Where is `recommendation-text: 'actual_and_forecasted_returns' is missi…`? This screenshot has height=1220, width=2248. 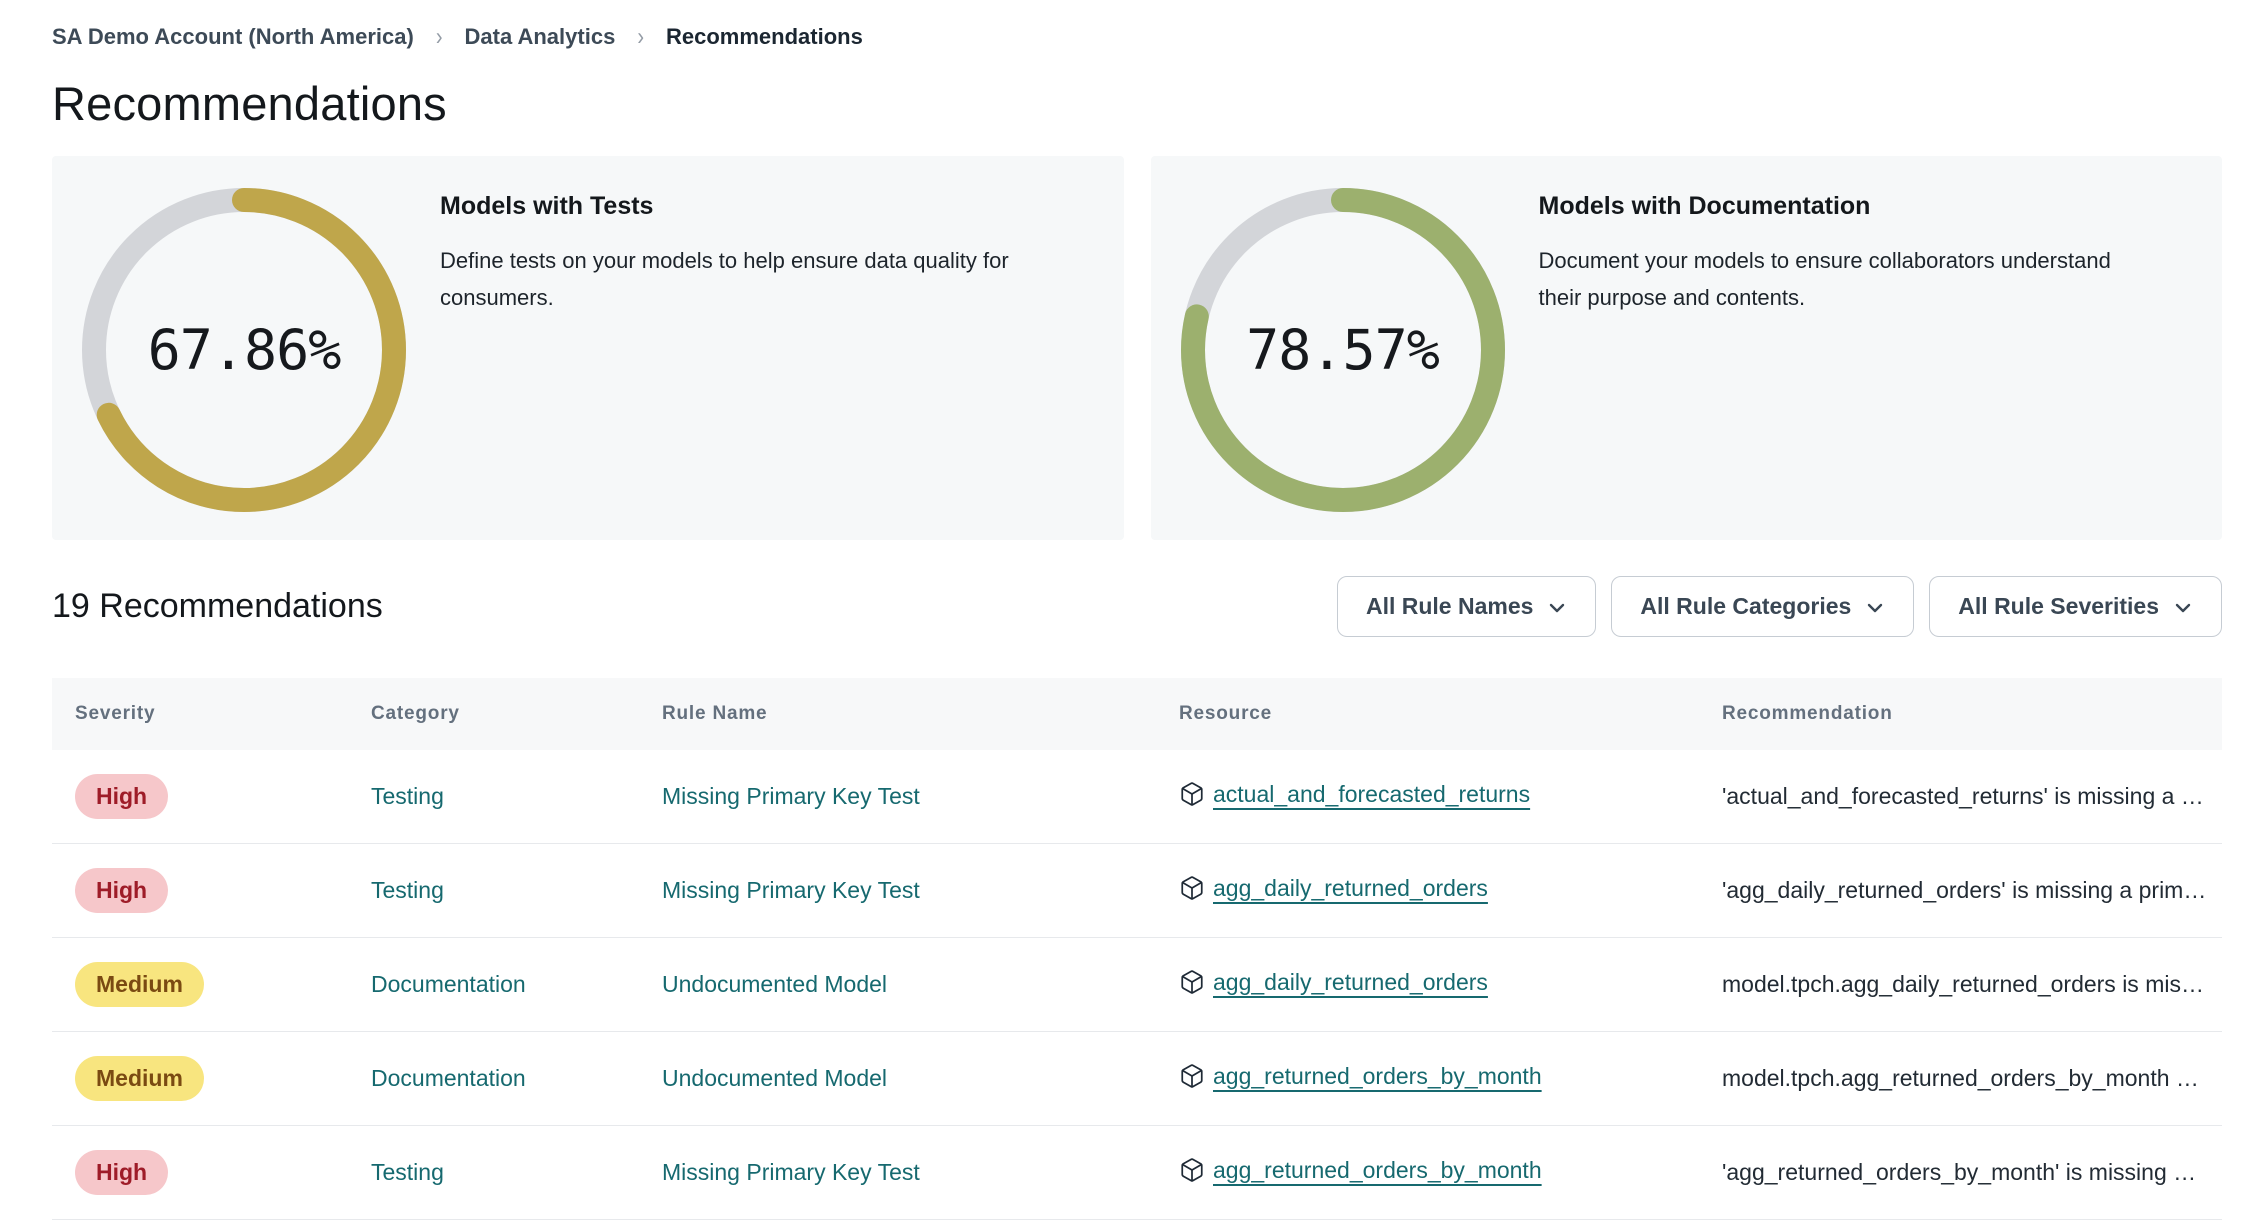
recommendation-text: 'actual_and_forecasted_returns' is missi… is located at coordinates (1963, 796).